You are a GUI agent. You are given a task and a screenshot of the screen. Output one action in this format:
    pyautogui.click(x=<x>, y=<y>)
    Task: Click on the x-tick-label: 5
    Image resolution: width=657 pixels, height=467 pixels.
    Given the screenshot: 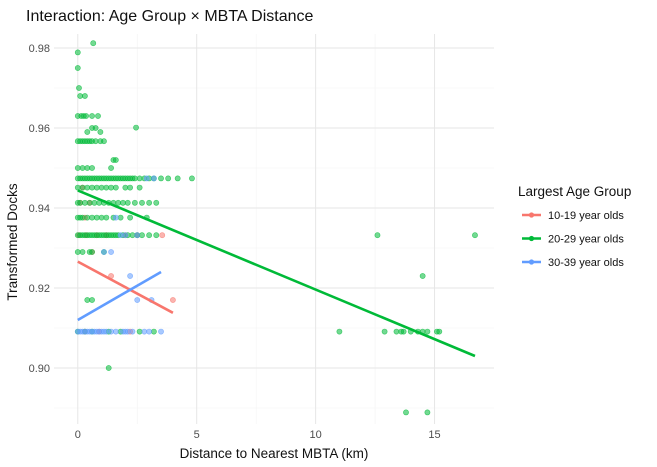 What is the action you would take?
    pyautogui.click(x=197, y=435)
    